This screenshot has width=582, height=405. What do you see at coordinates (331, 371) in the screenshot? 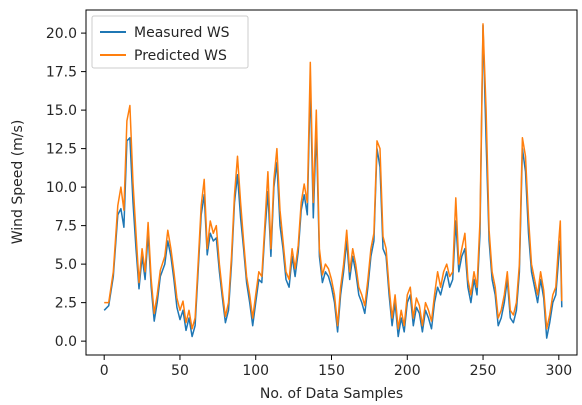
I see `x-tick-label: 150` at bounding box center [331, 371].